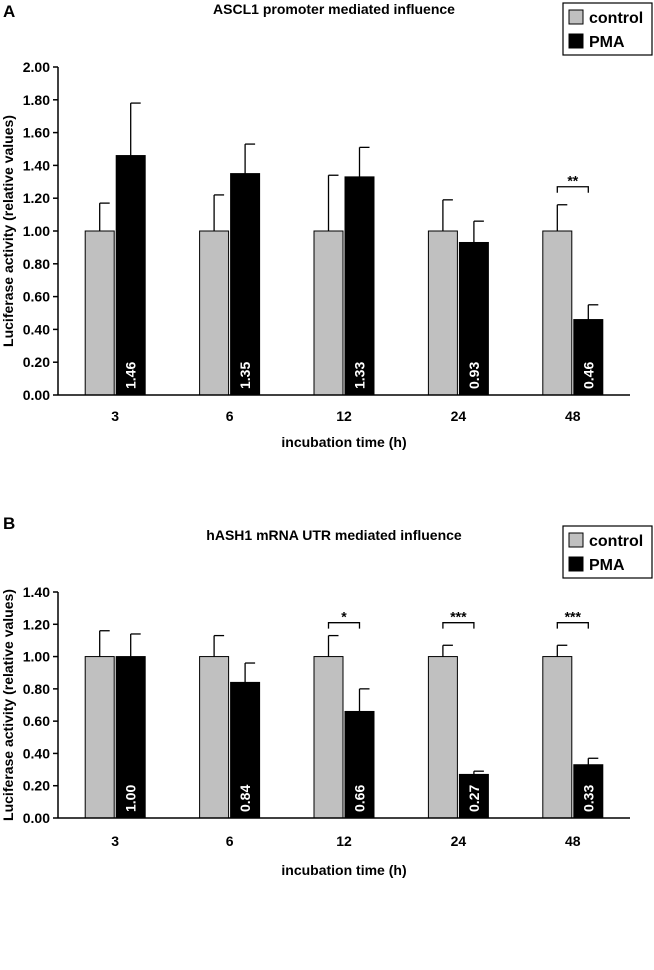 The height and width of the screenshot is (970, 654). What do you see at coordinates (36, 100) in the screenshot?
I see `y-tick-label: 1.80` at bounding box center [36, 100].